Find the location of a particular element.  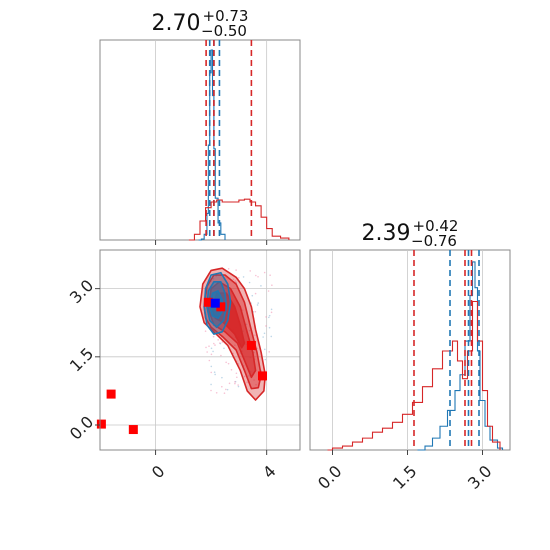

marginal-x-title-plus: +0.73 is located at coordinates (226, 16).